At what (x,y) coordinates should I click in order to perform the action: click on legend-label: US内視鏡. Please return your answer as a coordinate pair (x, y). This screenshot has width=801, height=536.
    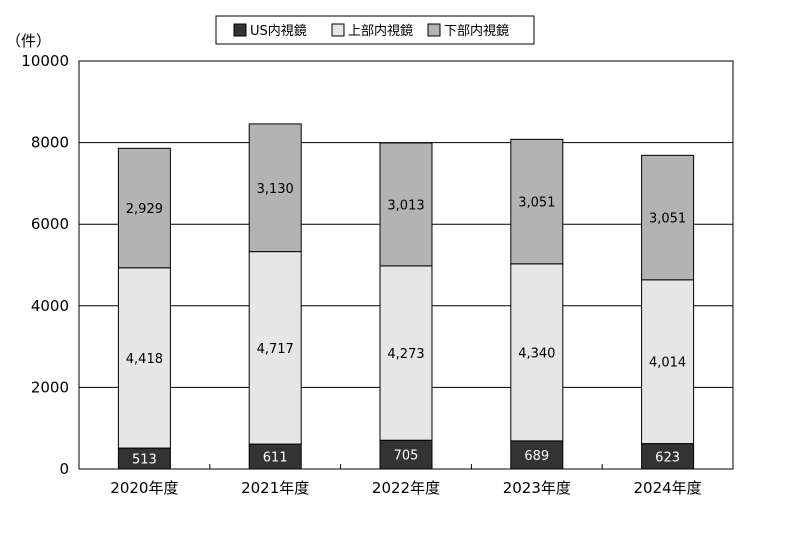
    Looking at the image, I should click on (278, 31).